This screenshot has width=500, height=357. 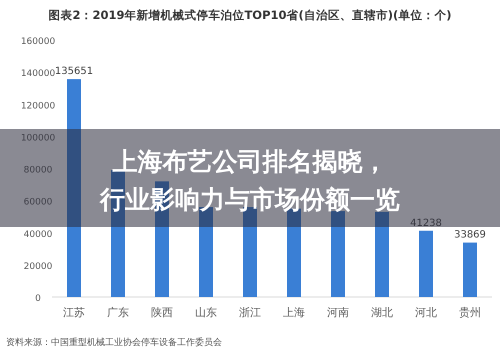 I want to click on y-tick-label: 120000, so click(x=38, y=106).